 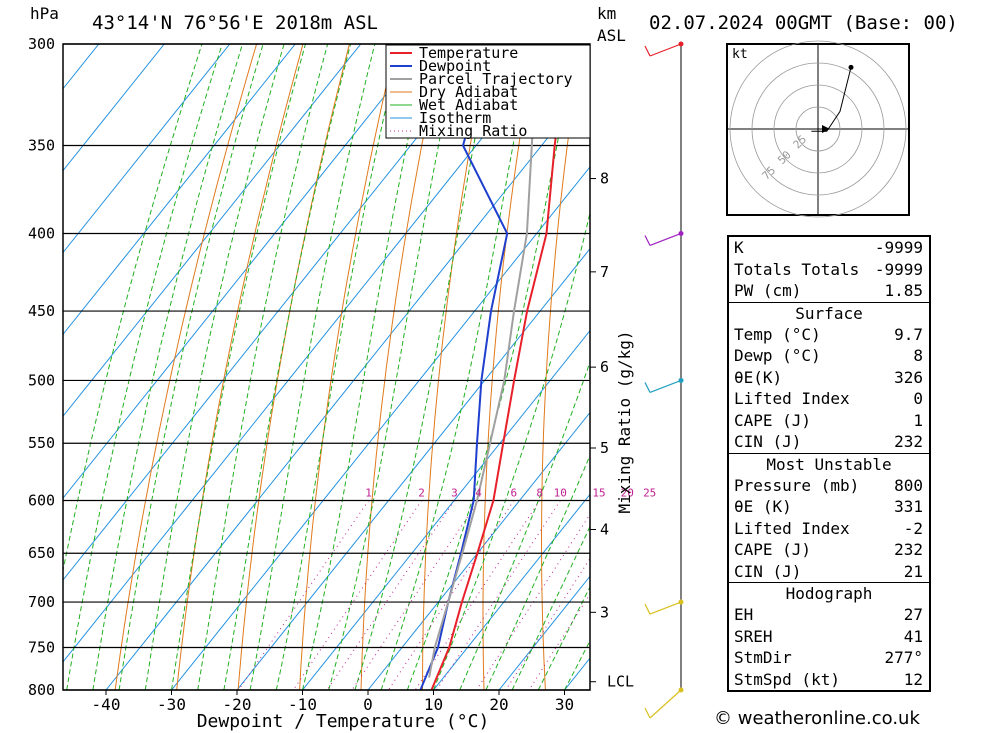 I want to click on hodograph-ring, so click(x=818, y=129).